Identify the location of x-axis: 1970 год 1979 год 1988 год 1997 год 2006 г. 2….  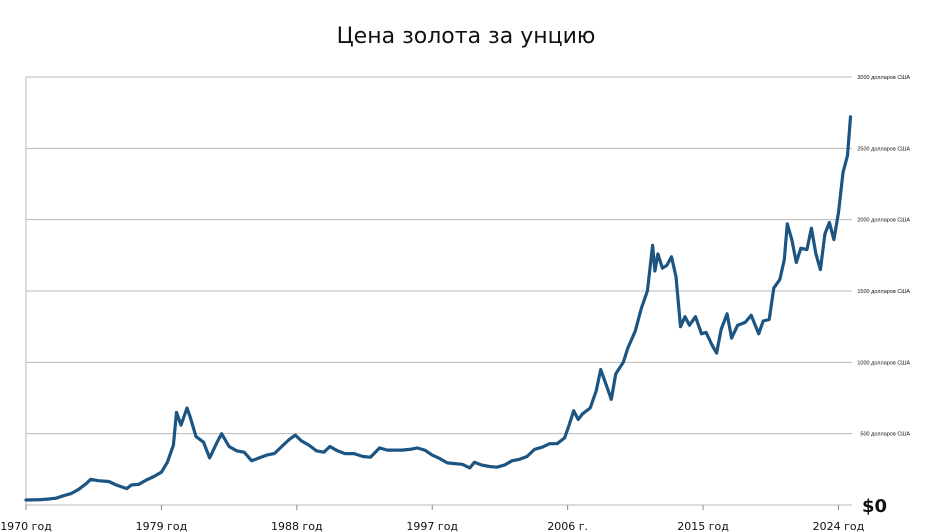
(432, 518).